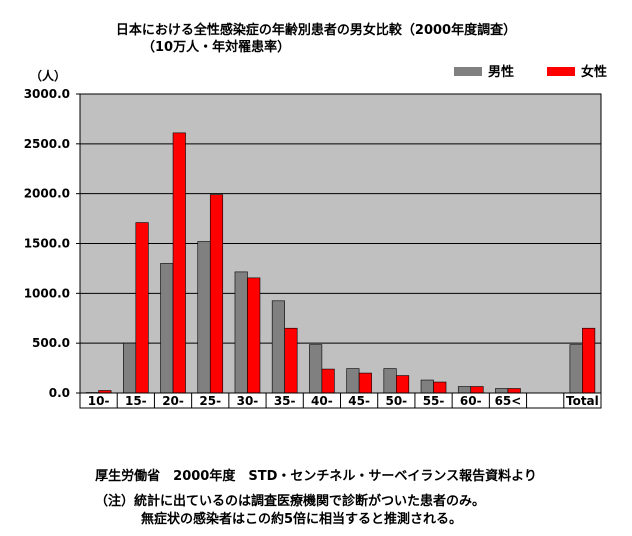 The width and height of the screenshot is (632, 536). What do you see at coordinates (561, 71) in the screenshot?
I see `legend-swatch-female` at bounding box center [561, 71].